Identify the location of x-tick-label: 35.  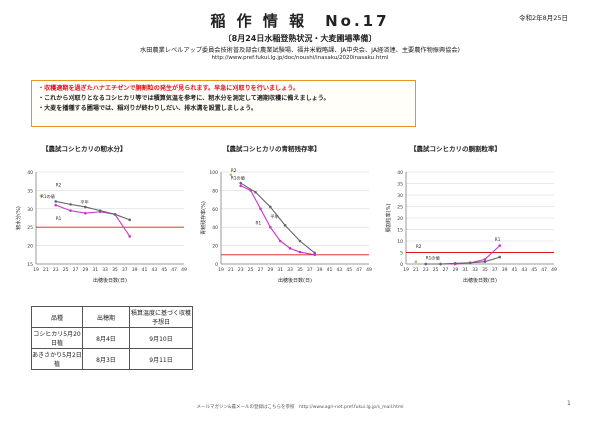
(485, 270).